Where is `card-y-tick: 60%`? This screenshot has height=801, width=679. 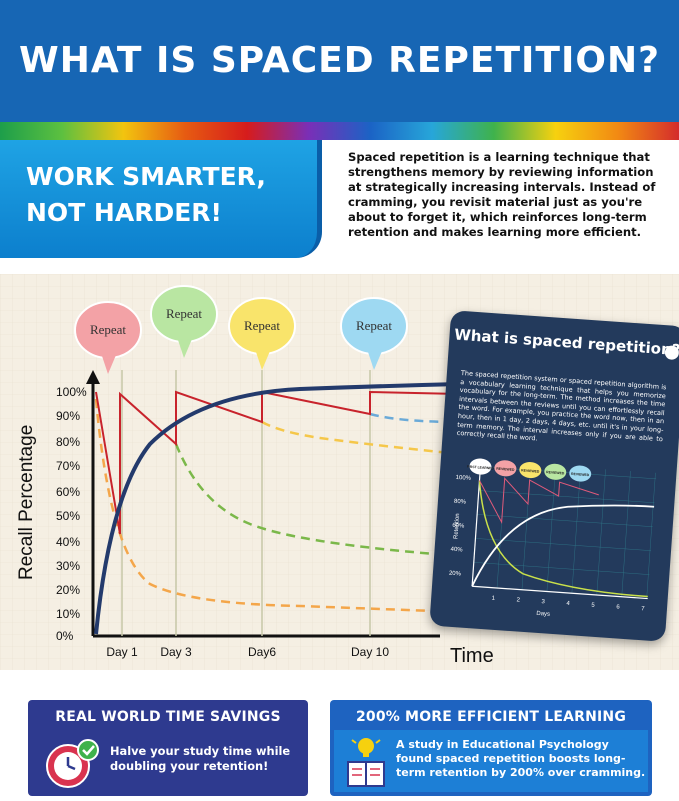
card-y-tick: 60% is located at coordinates (458, 526).